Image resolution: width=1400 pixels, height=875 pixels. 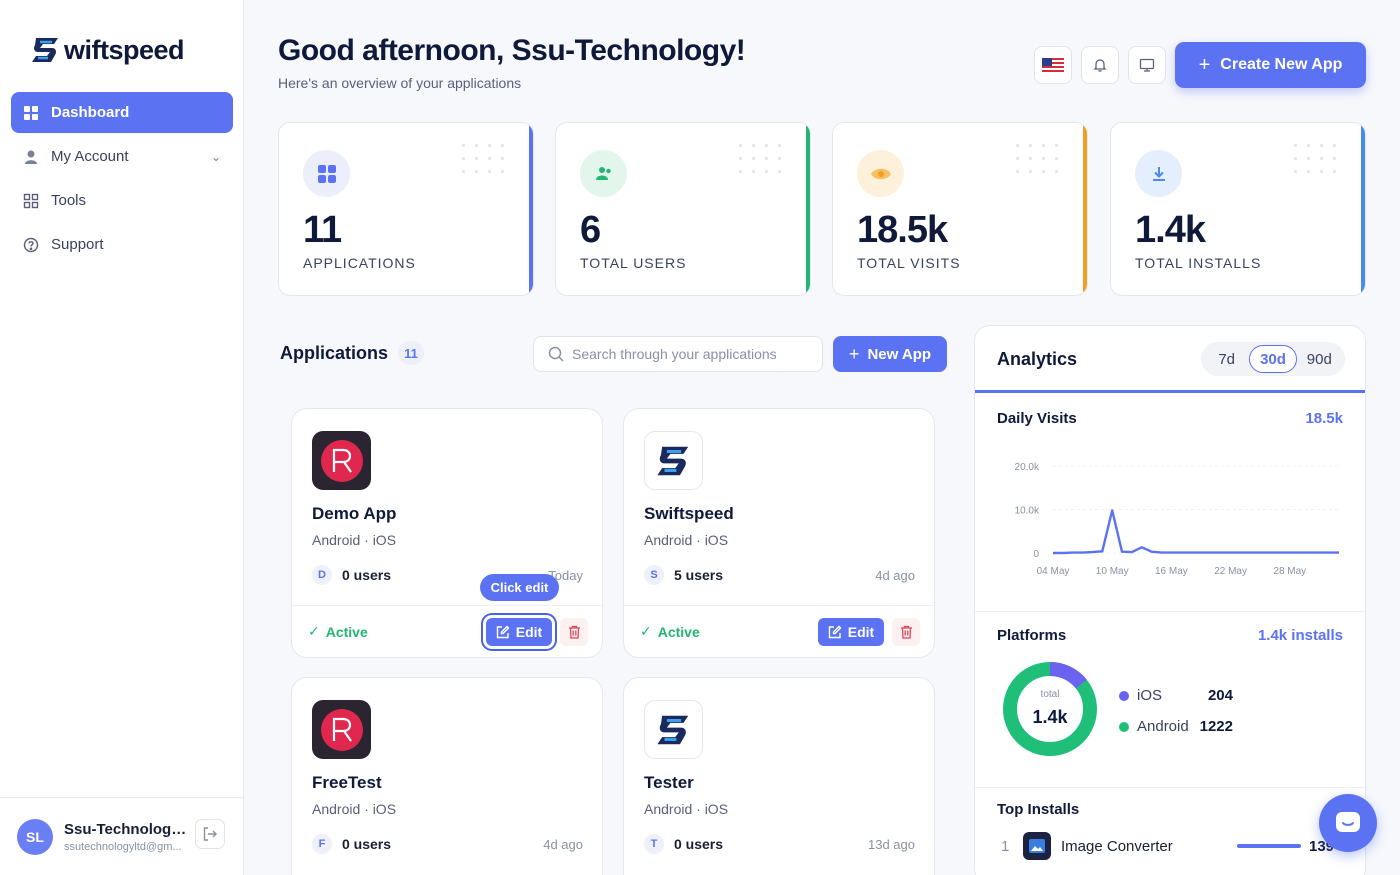 What do you see at coordinates (1270, 65) in the screenshot?
I see `create-new-app-button: + Create New App` at bounding box center [1270, 65].